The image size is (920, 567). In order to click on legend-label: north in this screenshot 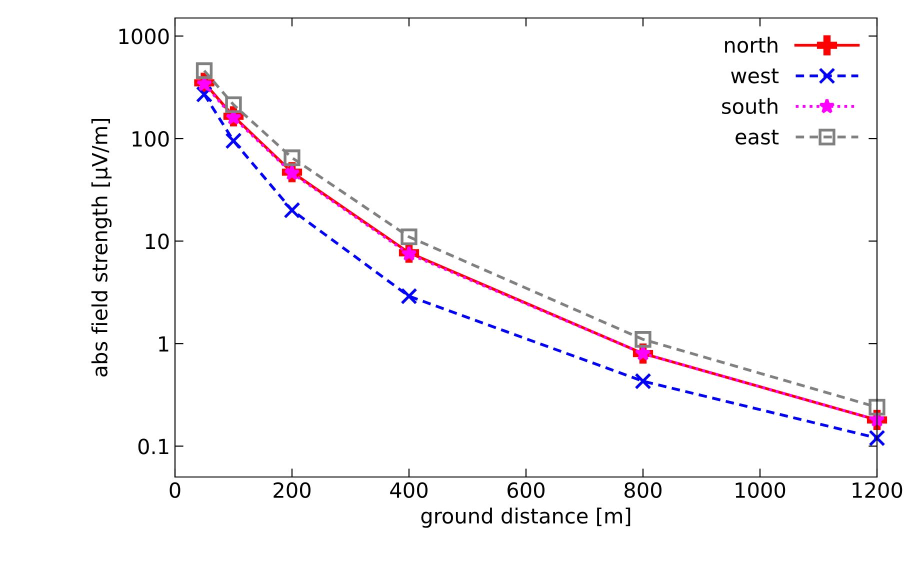, I will do `click(751, 44)`.